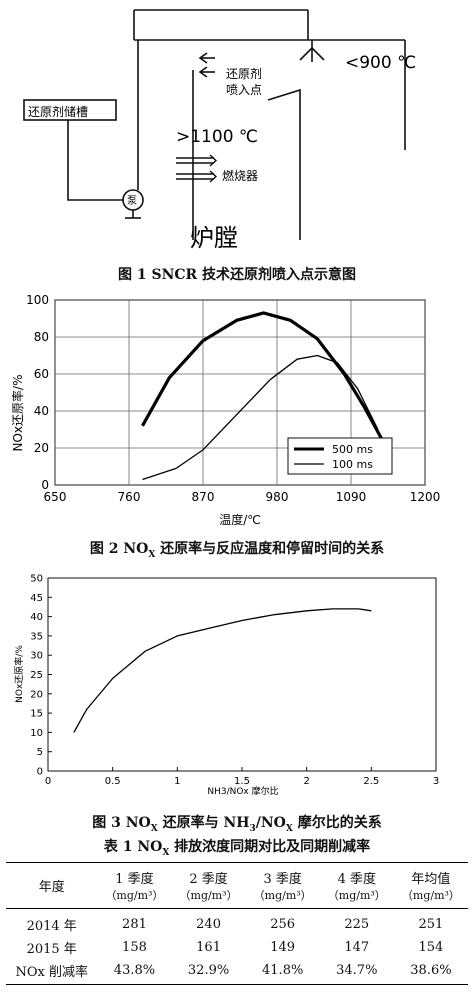  I want to click on fig2-grid, so click(240, 392).